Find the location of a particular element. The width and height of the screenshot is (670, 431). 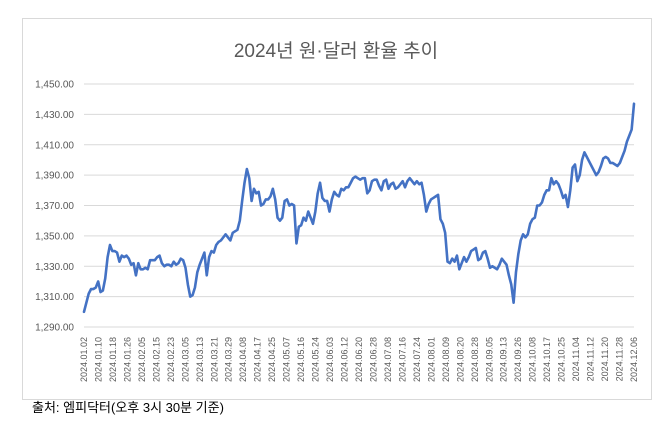

source-note: 출처: 엠피닥터(오후 3시 30분 기준) is located at coordinates (128, 407).